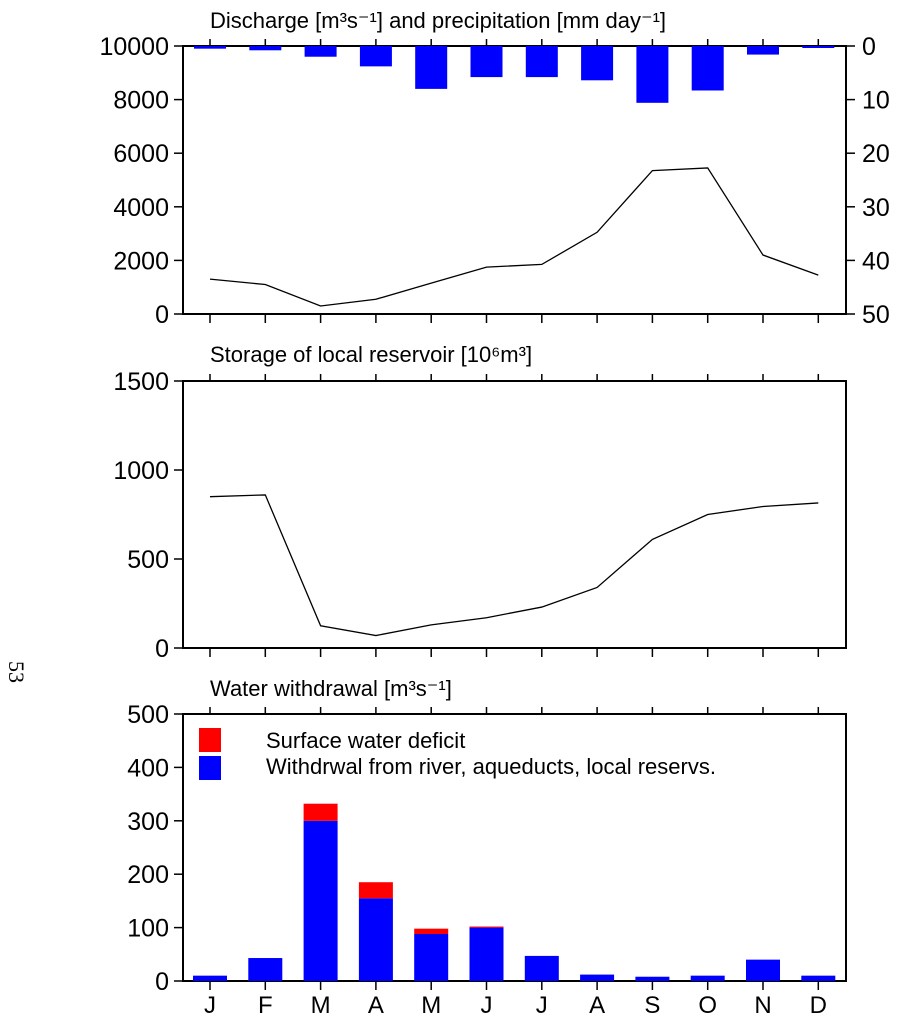  What do you see at coordinates (514, 237) in the screenshot?
I see `discharge-line` at bounding box center [514, 237].